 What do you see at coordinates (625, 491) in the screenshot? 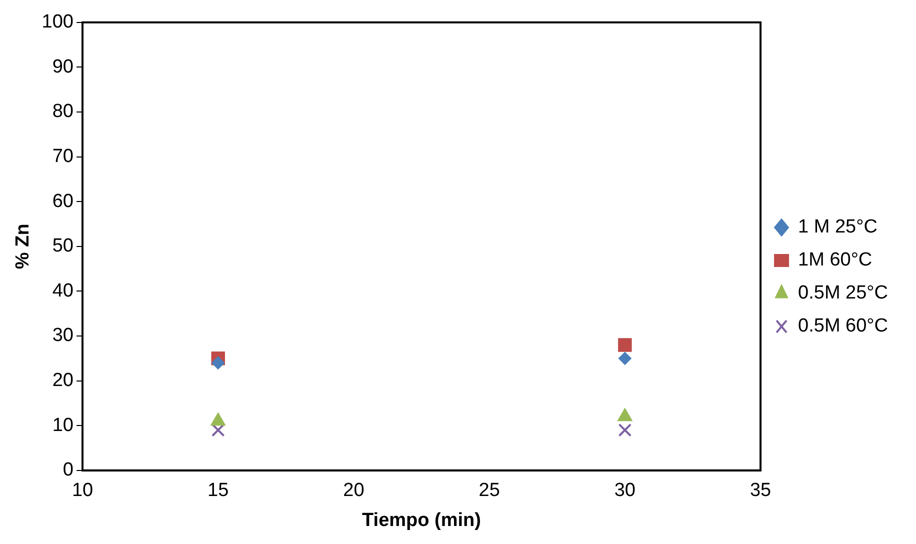
I see `x-tick-label: 30` at bounding box center [625, 491].